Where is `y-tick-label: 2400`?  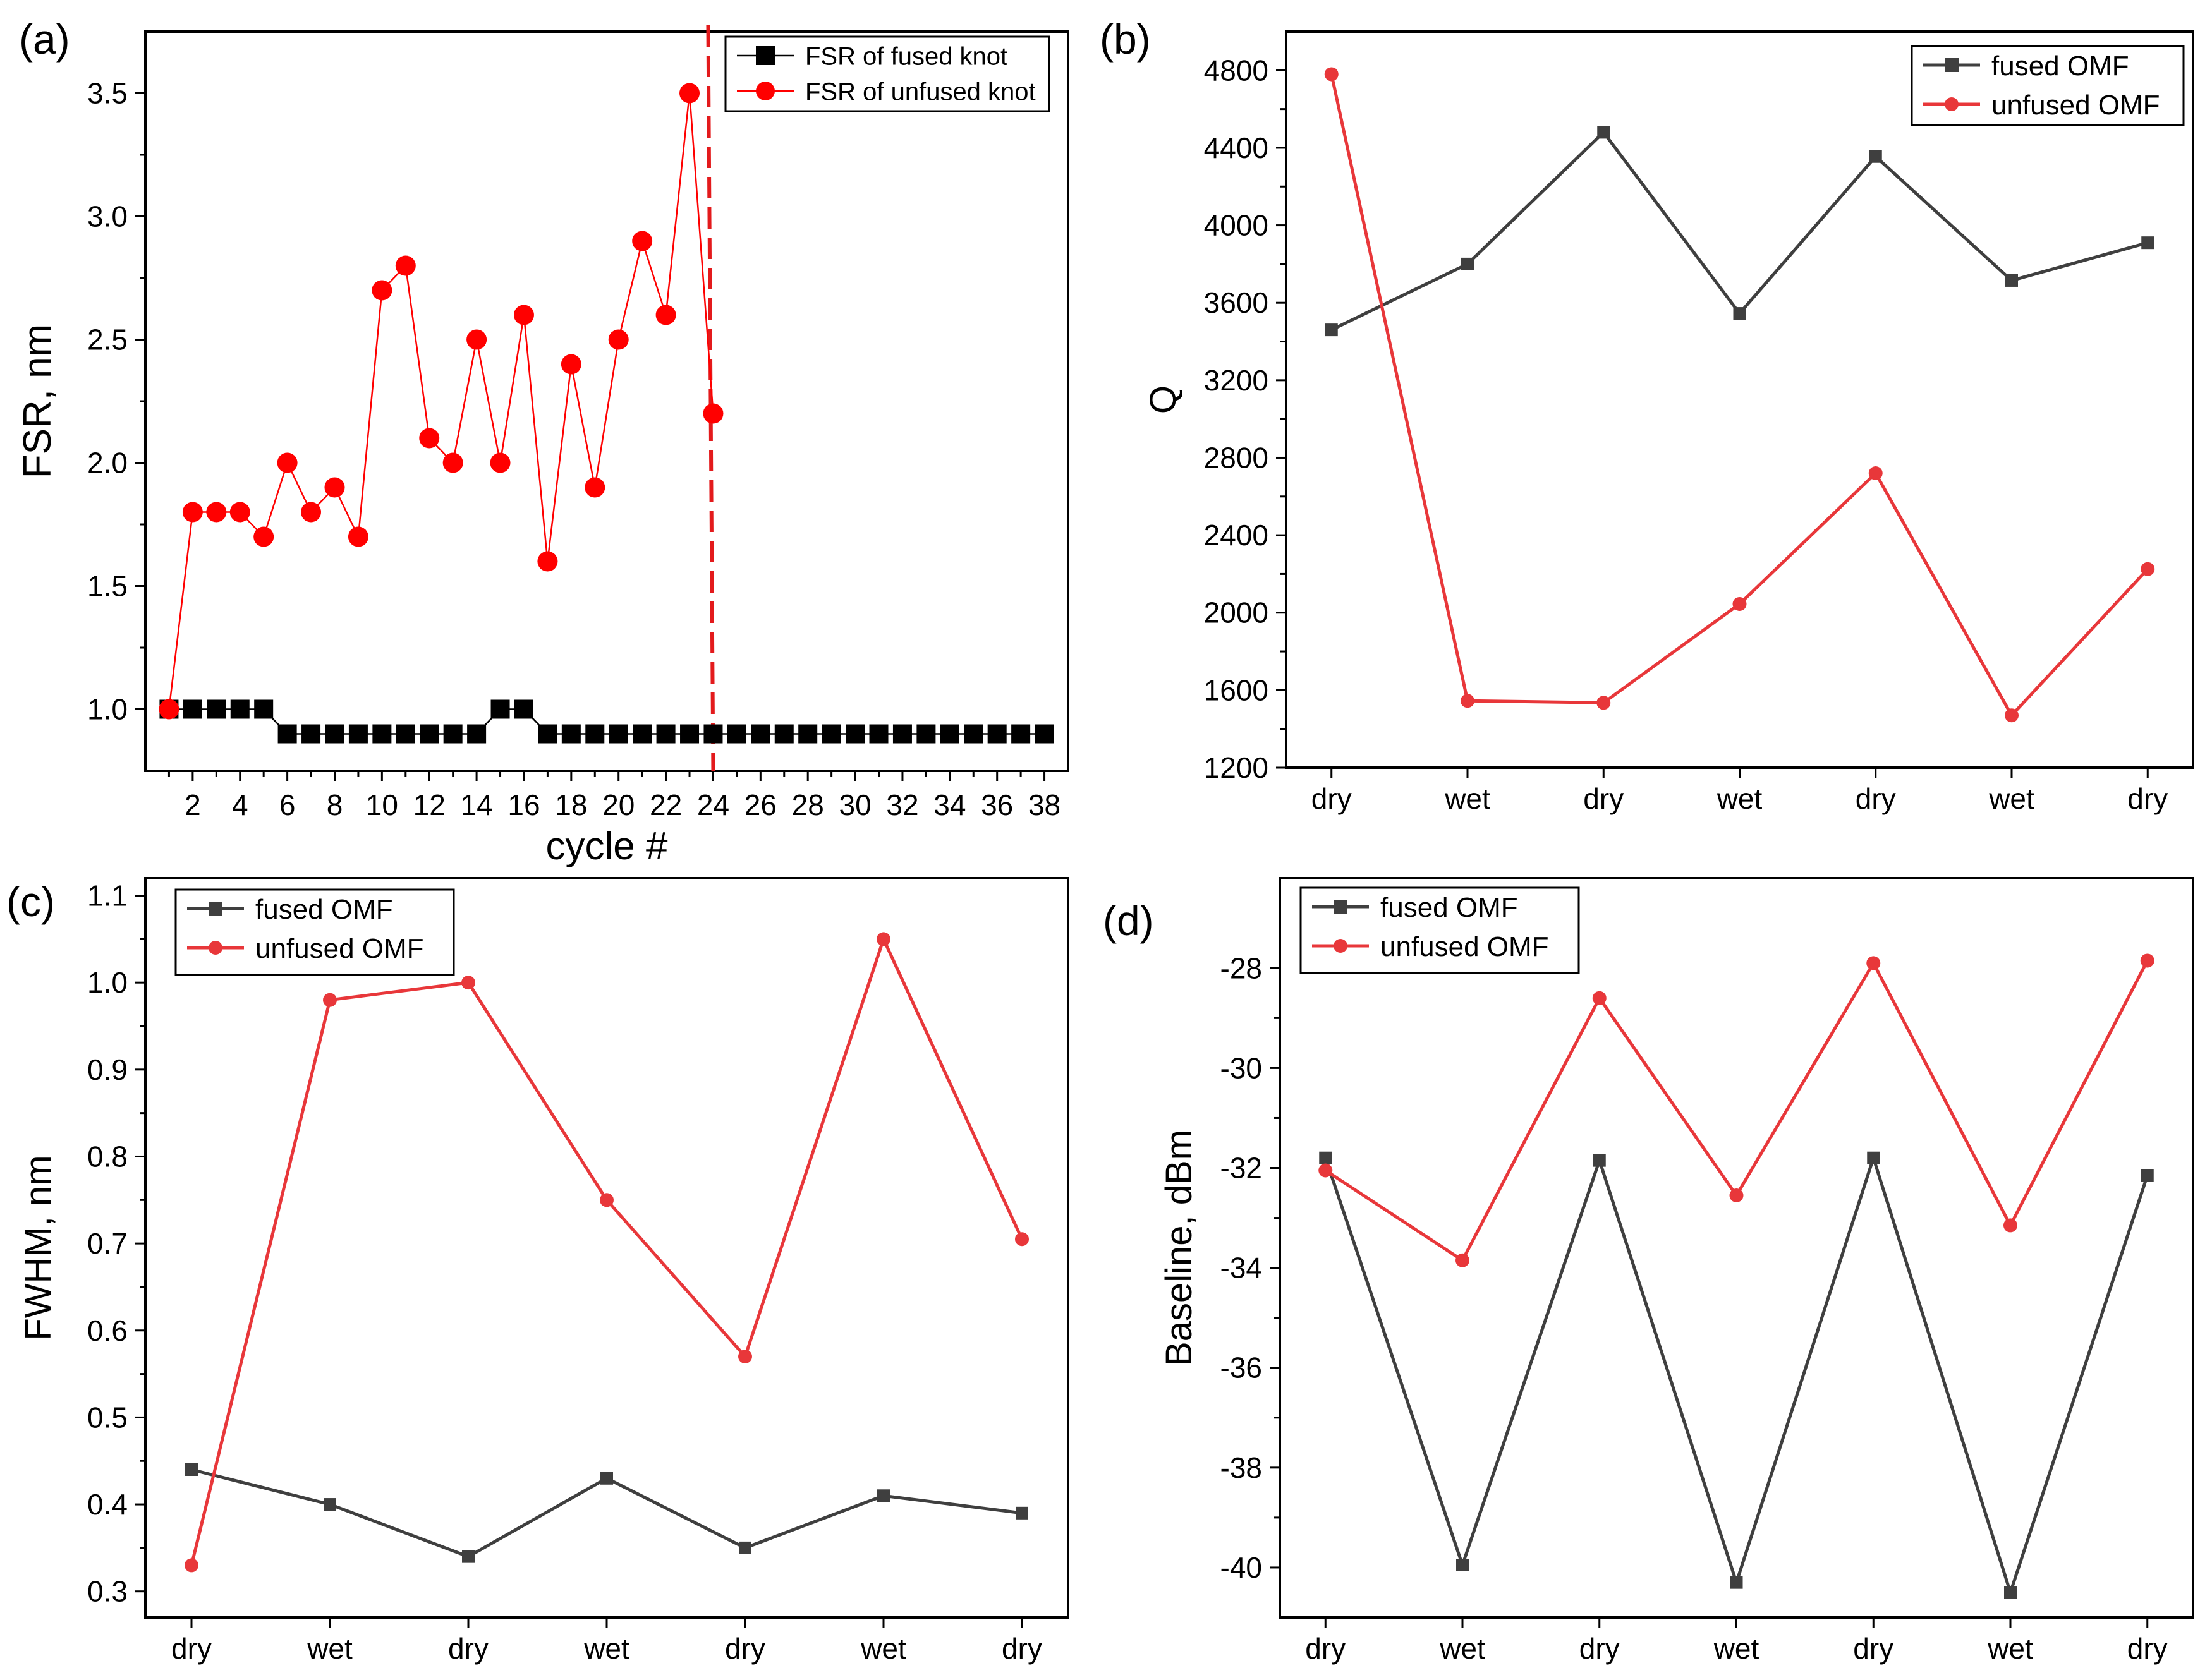 y-tick-label: 2400 is located at coordinates (1236, 535).